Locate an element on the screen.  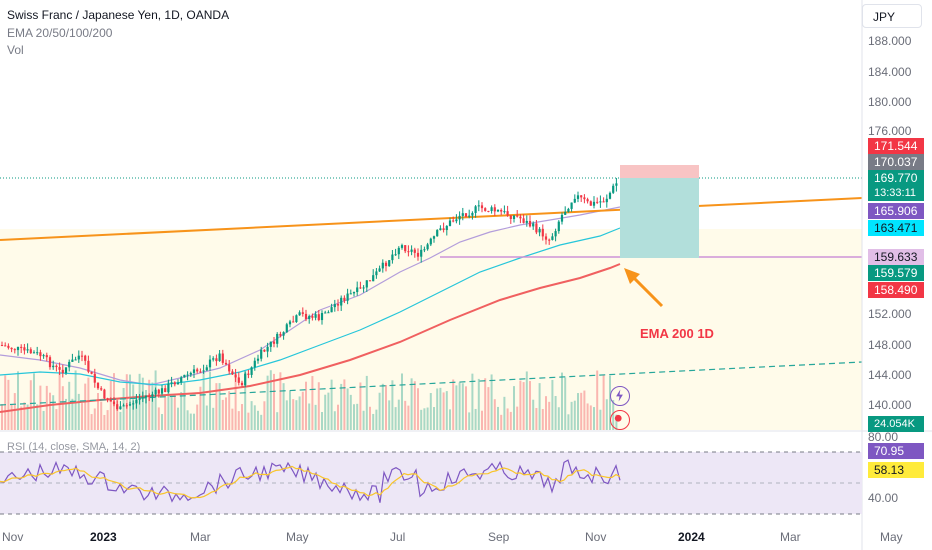
take-profit-zone is located at coordinates (659, 218).